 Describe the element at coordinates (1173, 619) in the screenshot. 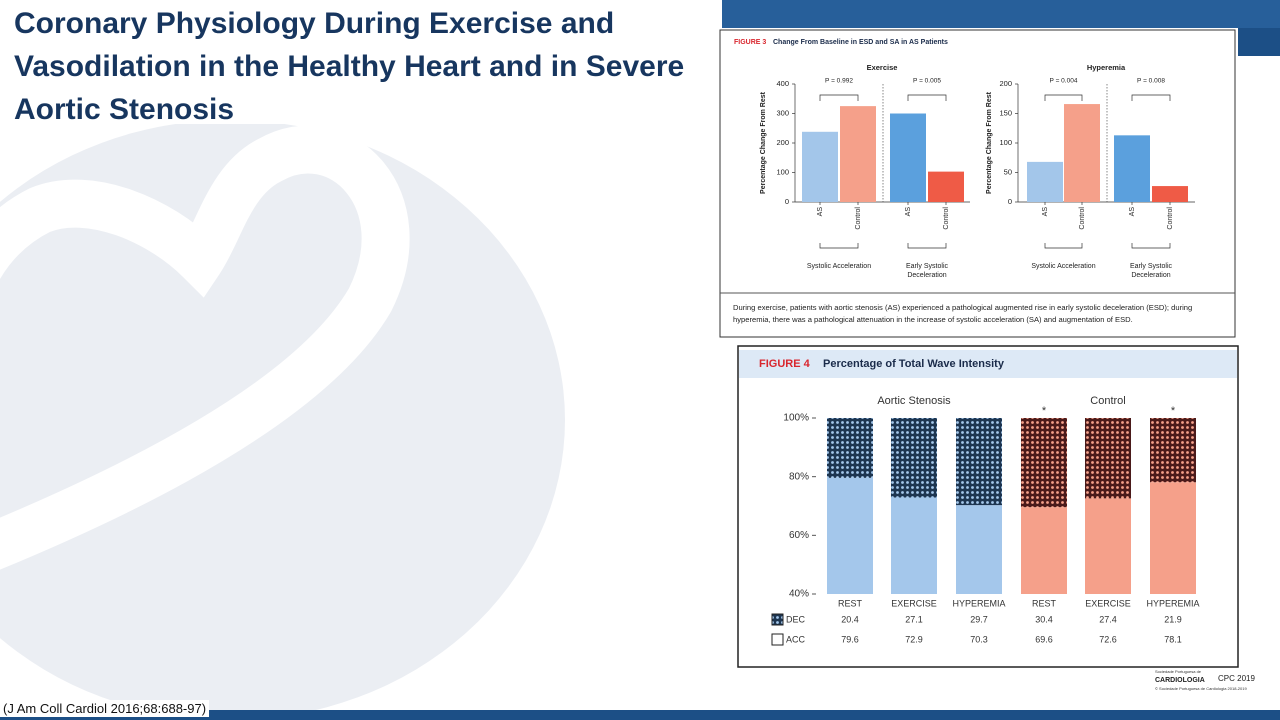

I see `table-value: 21.9` at that location.